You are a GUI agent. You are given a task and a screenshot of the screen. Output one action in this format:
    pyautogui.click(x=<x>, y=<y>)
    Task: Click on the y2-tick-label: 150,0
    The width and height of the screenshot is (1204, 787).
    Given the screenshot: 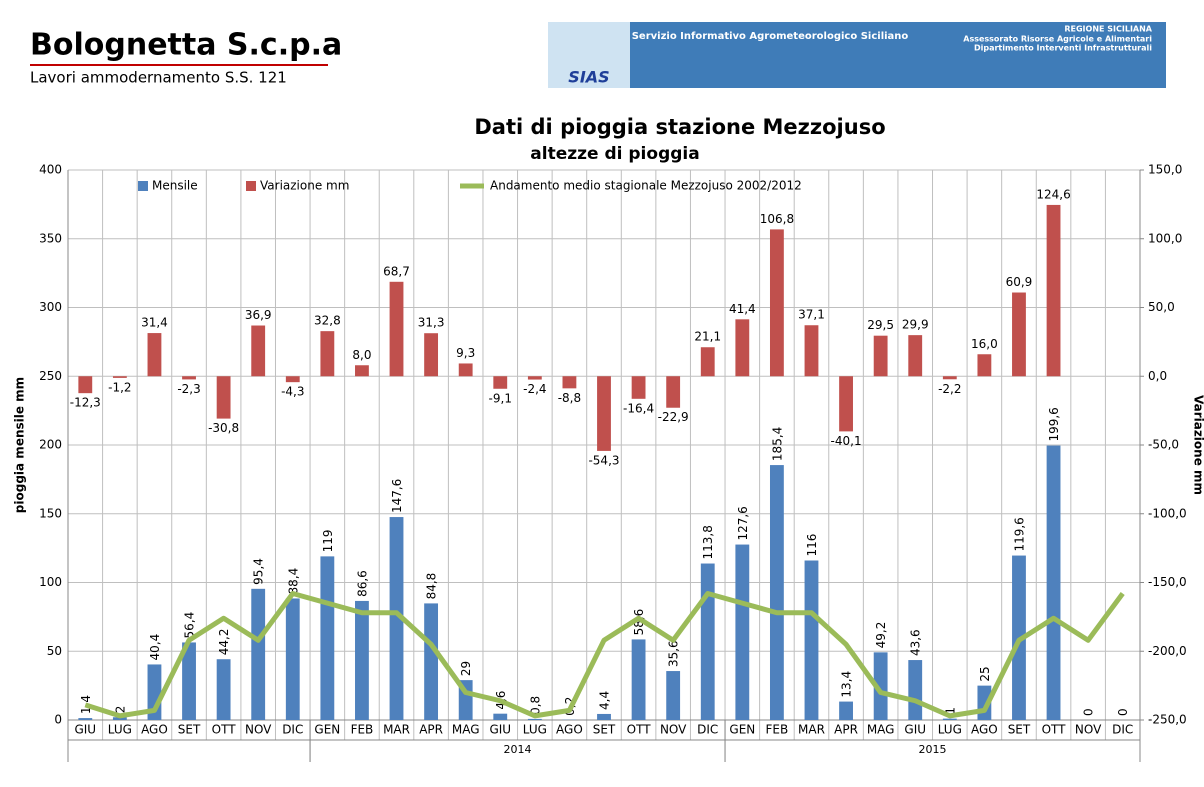 What is the action you would take?
    pyautogui.click(x=1165, y=170)
    